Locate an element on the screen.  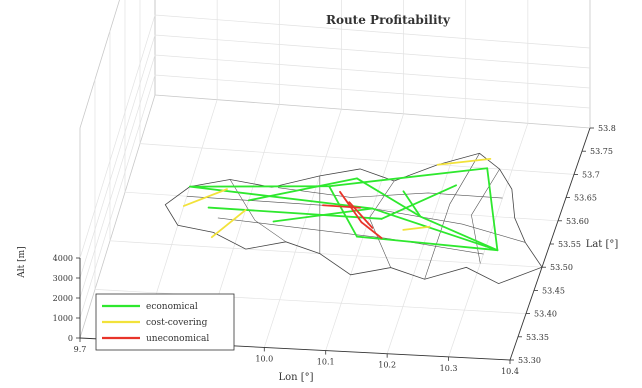
z-axis-label: Alt [m] is located at coordinates (22, 262).